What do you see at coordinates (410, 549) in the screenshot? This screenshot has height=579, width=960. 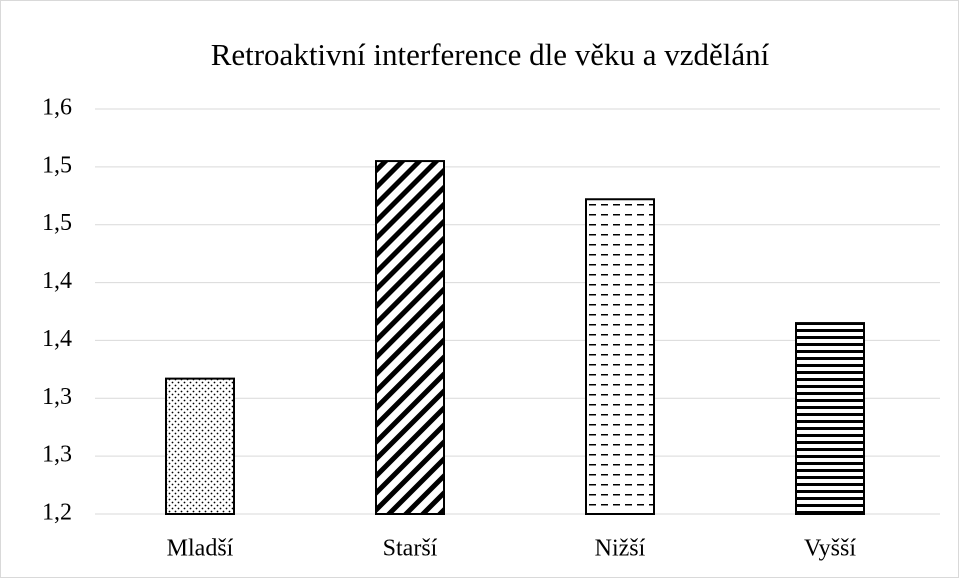 I see `x-tick-label: Starší` at bounding box center [410, 549].